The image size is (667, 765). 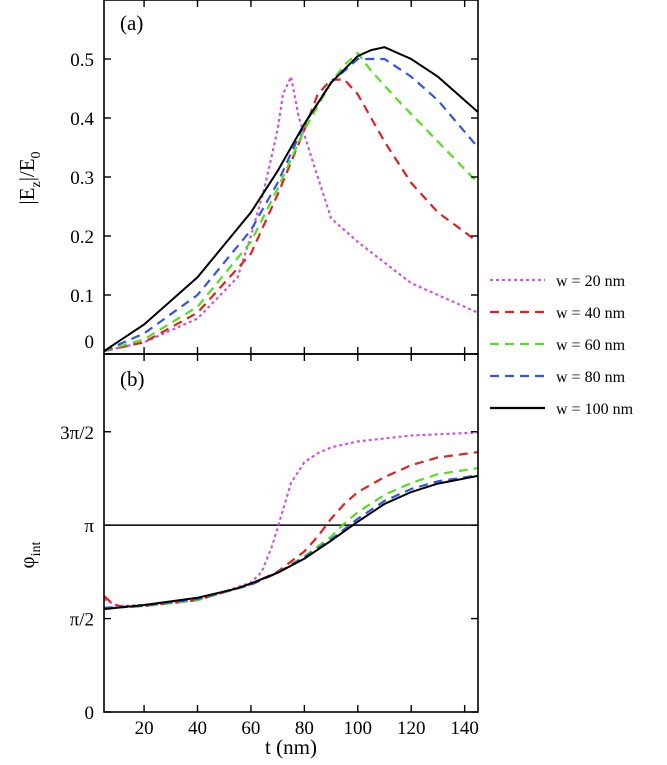 What do you see at coordinates (77, 433) in the screenshot?
I see `panel-b-y-tick-label: 3π/2` at bounding box center [77, 433].